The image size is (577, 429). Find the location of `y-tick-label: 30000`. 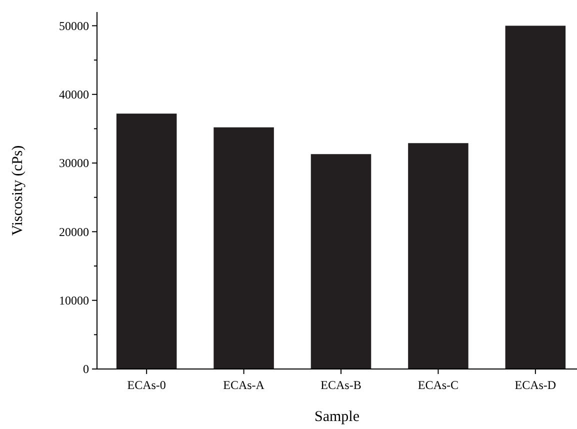

y-tick-label: 30000 is located at coordinates (74, 163).